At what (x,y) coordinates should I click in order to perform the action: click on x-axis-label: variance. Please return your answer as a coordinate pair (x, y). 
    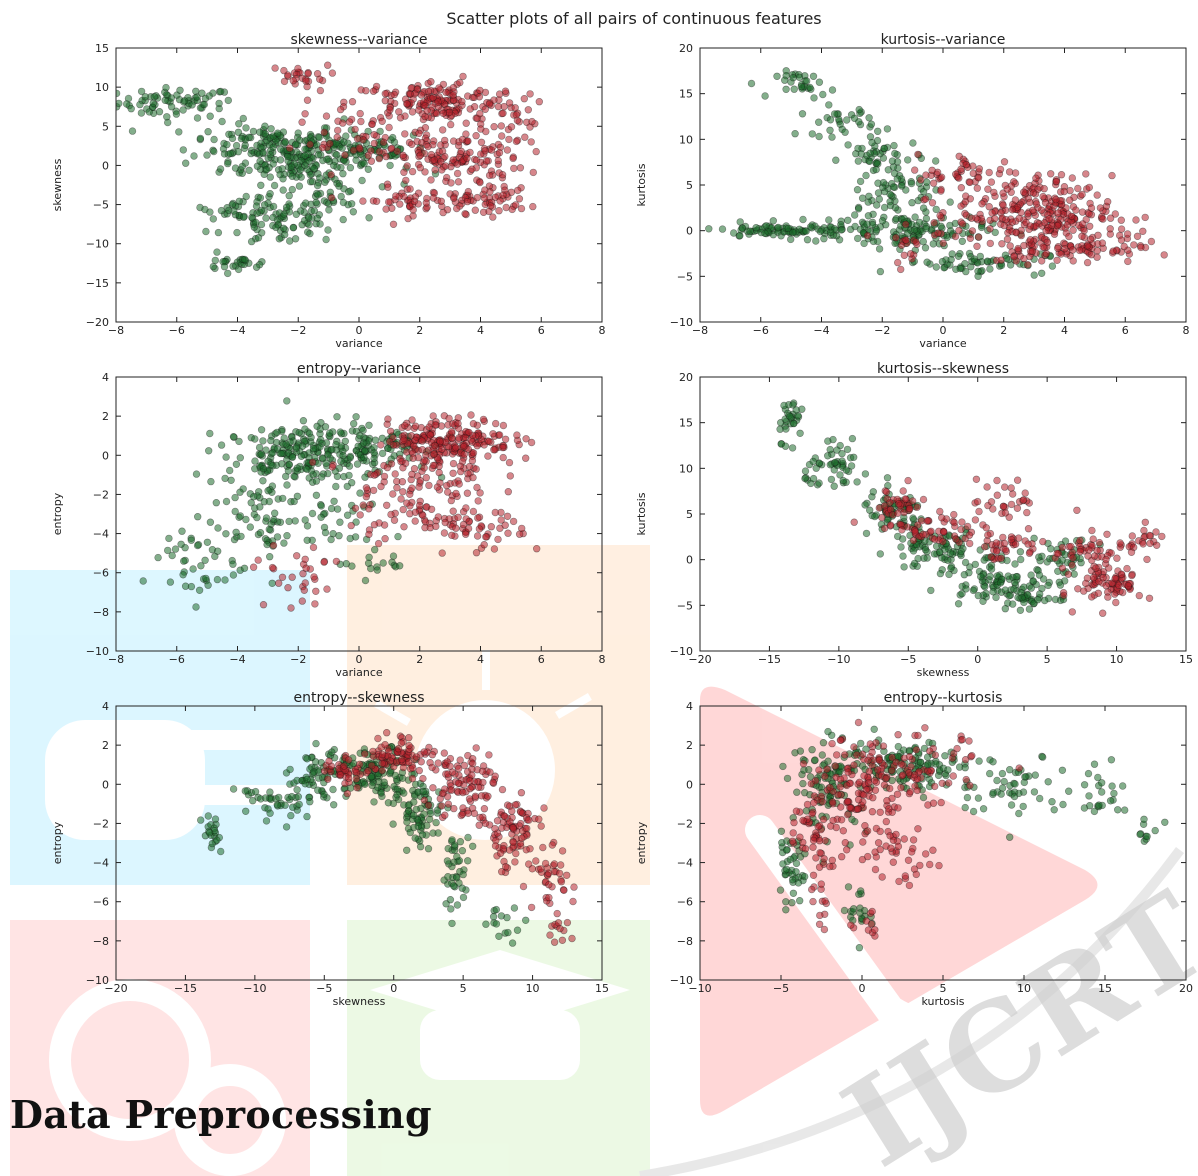
    Looking at the image, I should click on (943, 343).